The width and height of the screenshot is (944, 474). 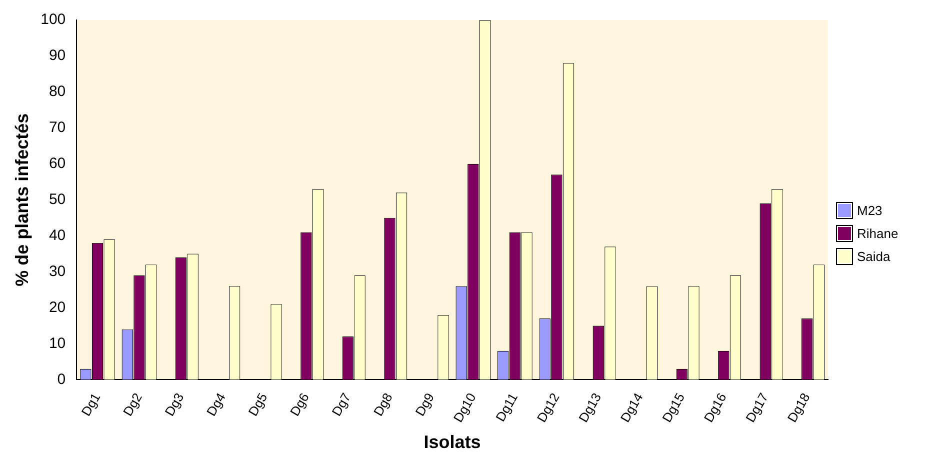 What do you see at coordinates (61, 379) in the screenshot?
I see `y-tick-label: 0` at bounding box center [61, 379].